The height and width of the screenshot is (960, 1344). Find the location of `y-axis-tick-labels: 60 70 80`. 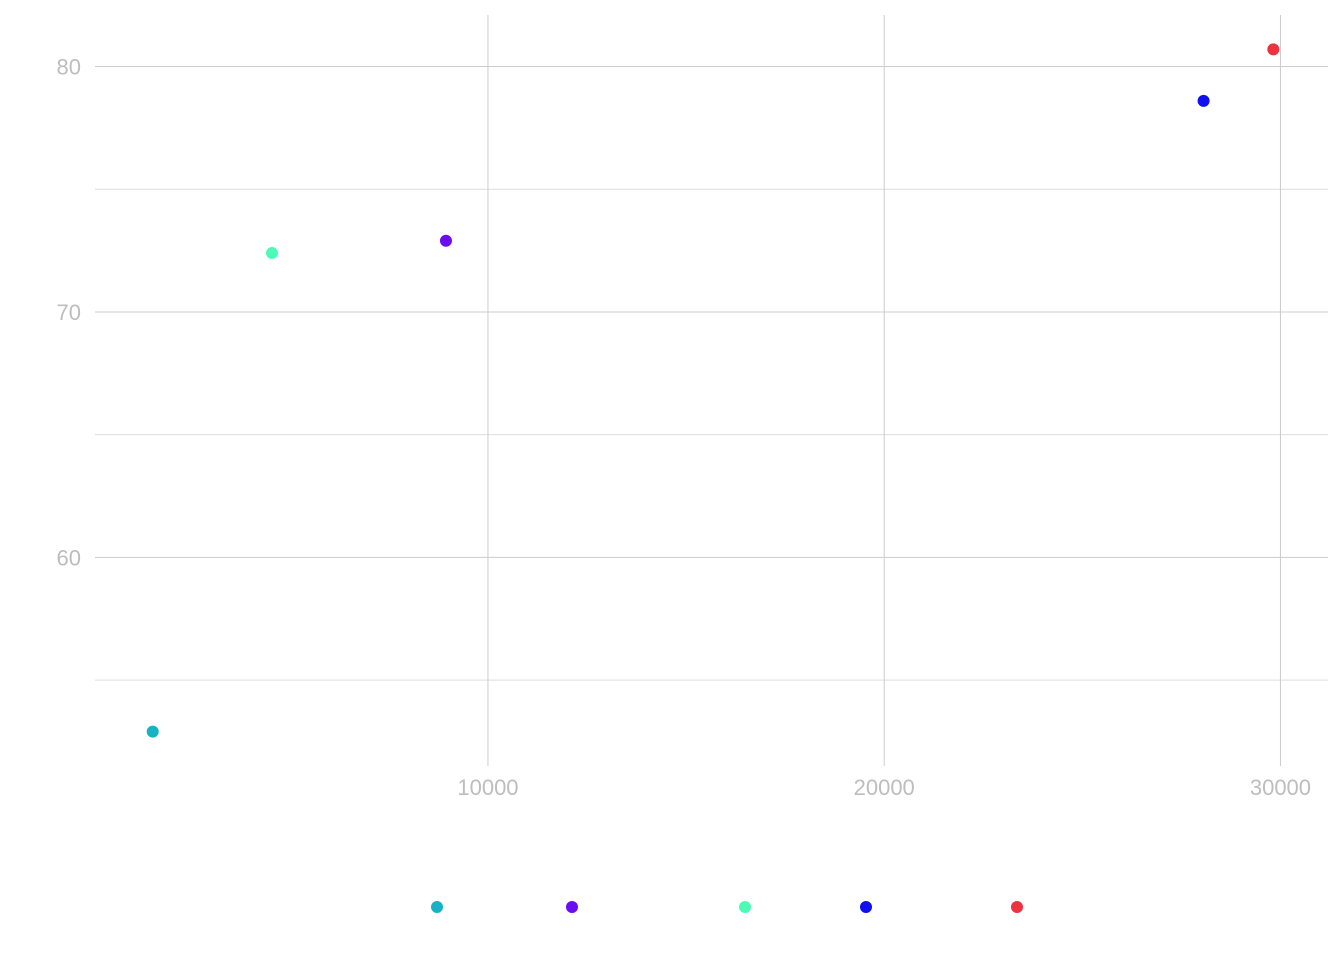

y-axis-tick-labels: 60 70 80 is located at coordinates (69, 313).